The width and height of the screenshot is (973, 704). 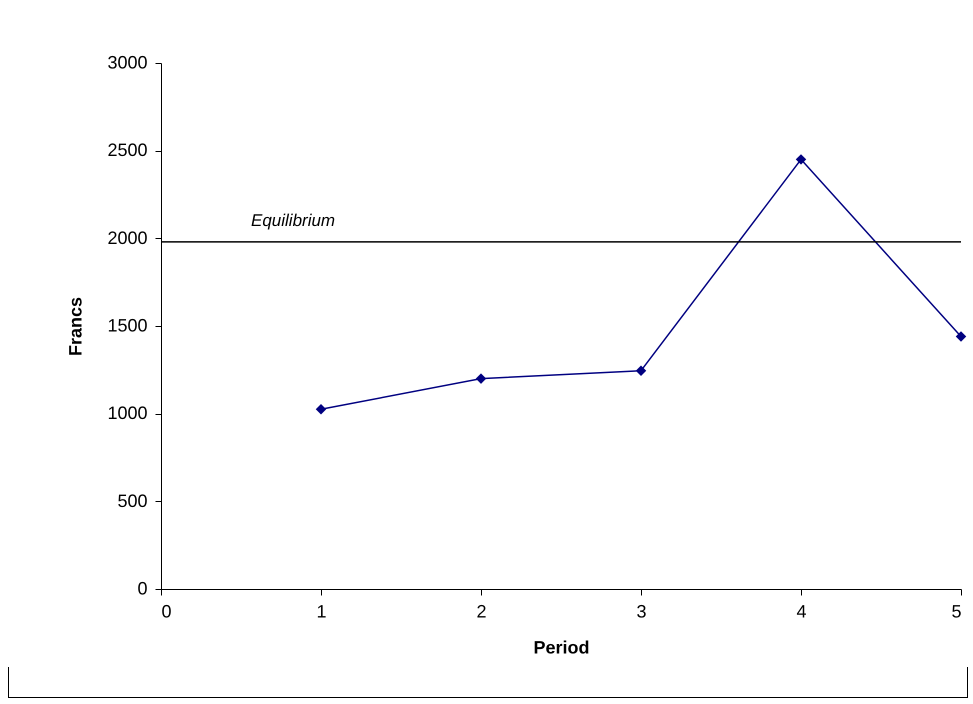 What do you see at coordinates (561, 648) in the screenshot?
I see `x-axis-title: Period` at bounding box center [561, 648].